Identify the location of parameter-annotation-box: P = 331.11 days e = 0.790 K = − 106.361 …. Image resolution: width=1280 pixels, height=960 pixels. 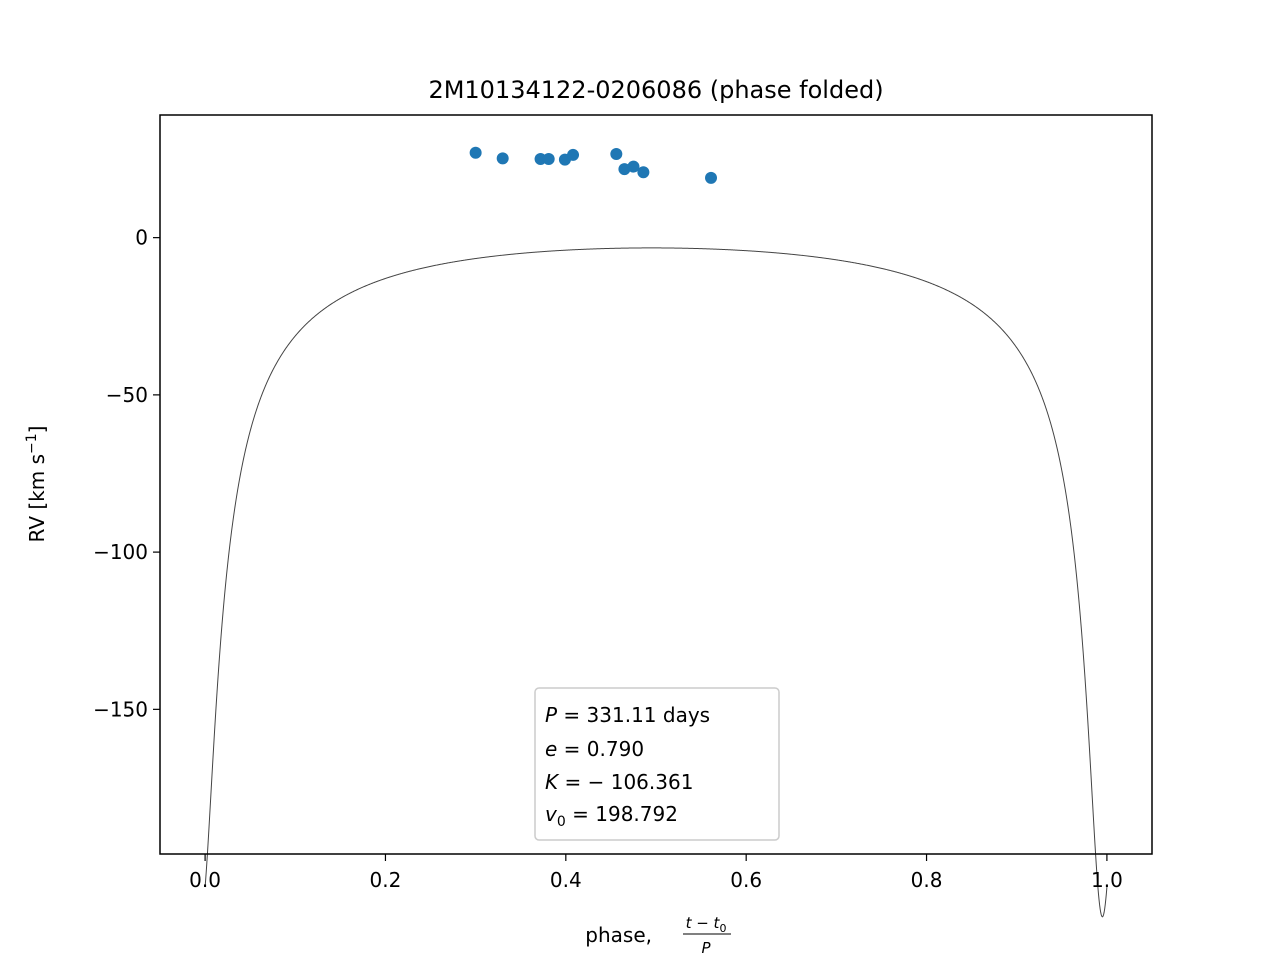
(657, 764).